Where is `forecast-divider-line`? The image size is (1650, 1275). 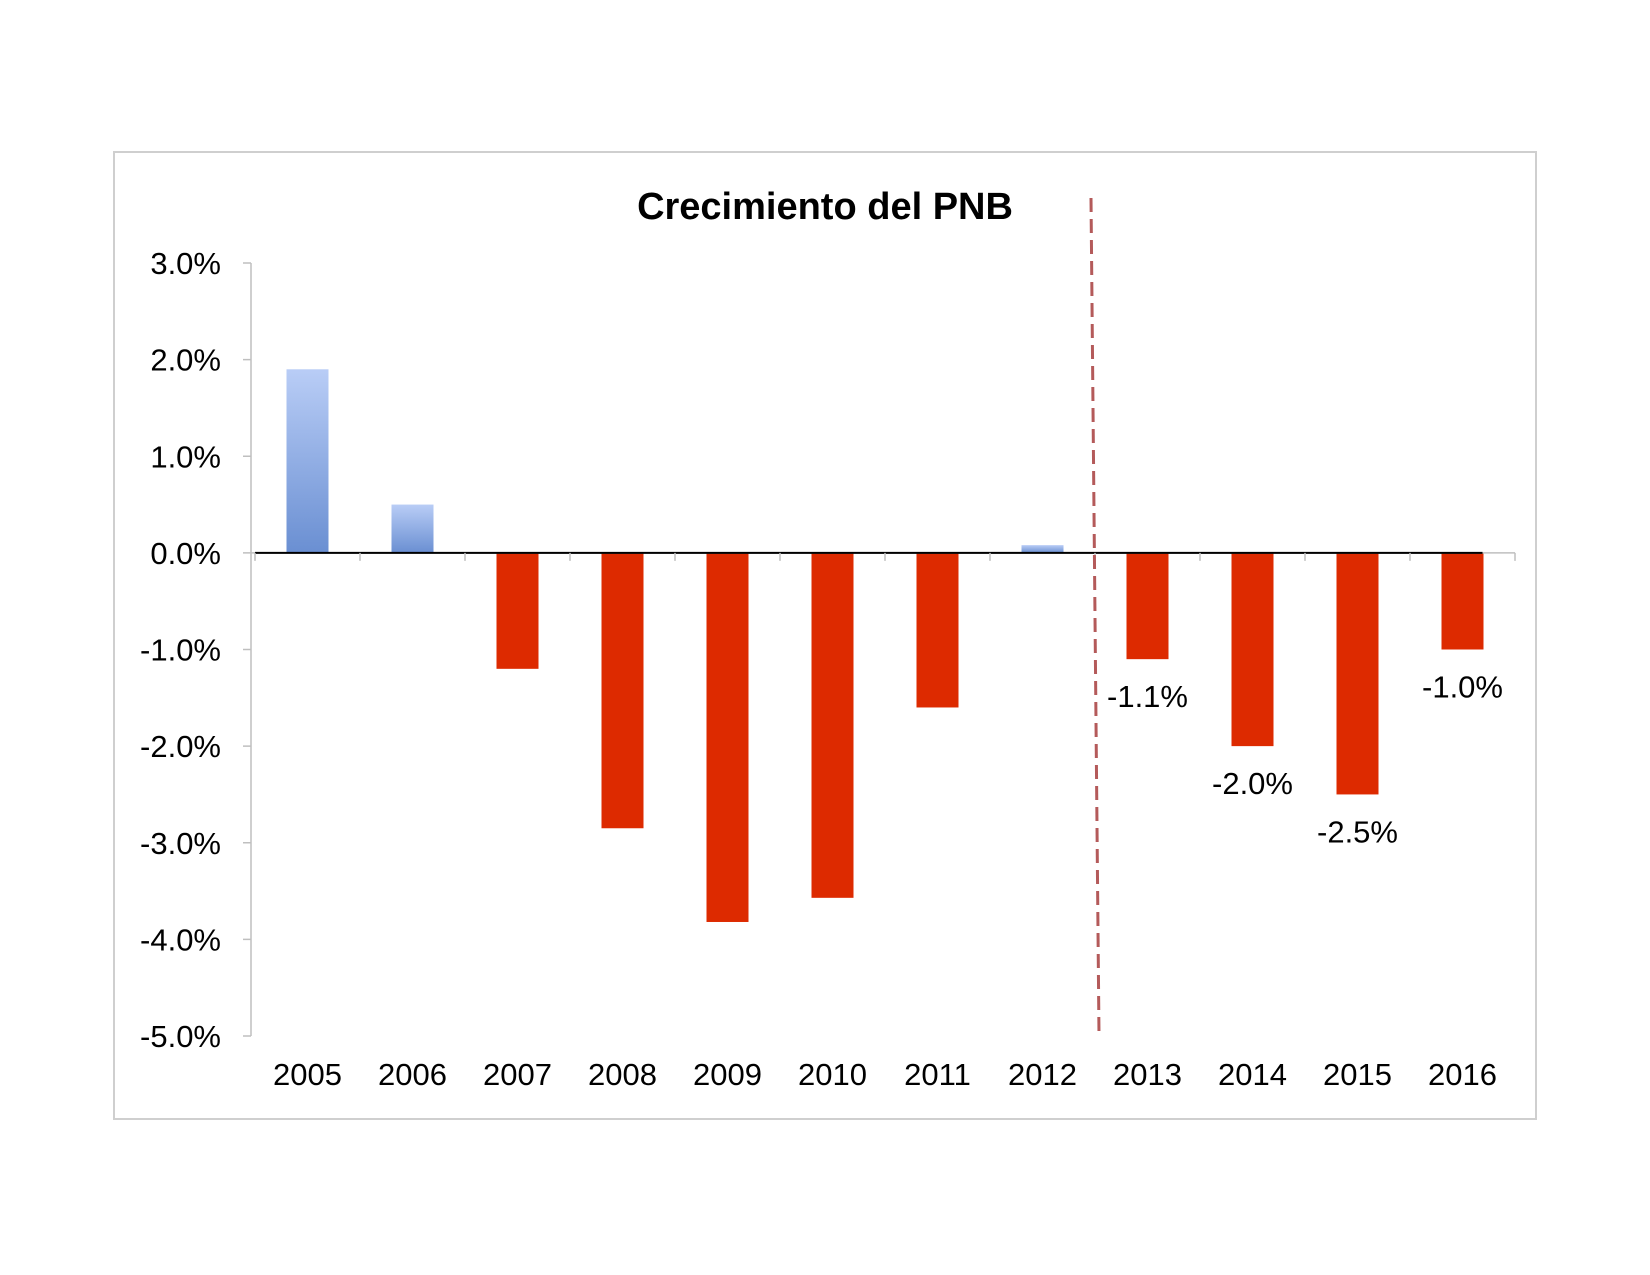
forecast-divider-line is located at coordinates (1095, 616).